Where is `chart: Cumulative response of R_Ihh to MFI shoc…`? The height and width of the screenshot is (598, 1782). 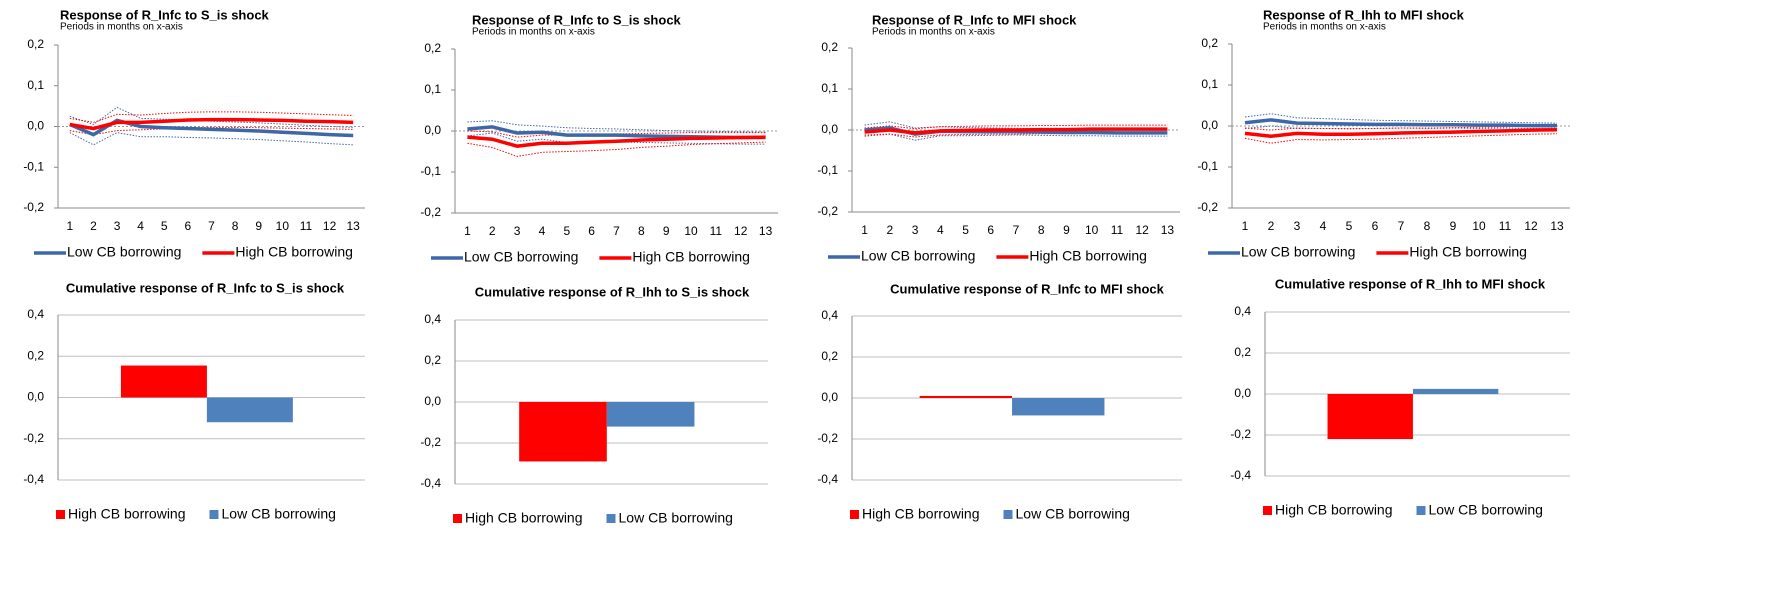 chart: Cumulative response of R_Ihh to MFI shoc… is located at coordinates (1400, 397).